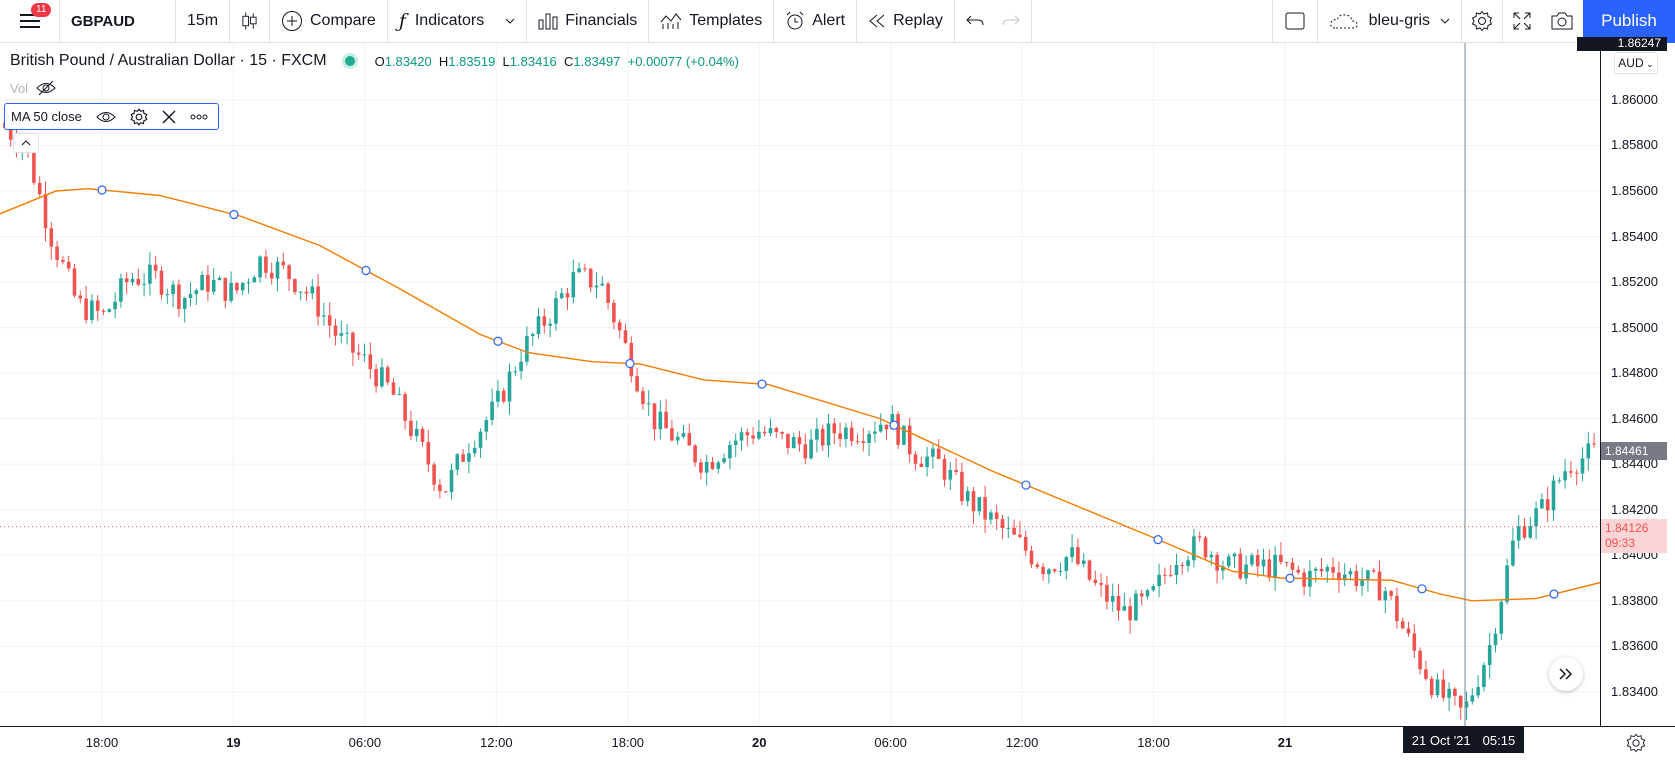  What do you see at coordinates (329, 21) in the screenshot?
I see `compare-button: Compare` at bounding box center [329, 21].